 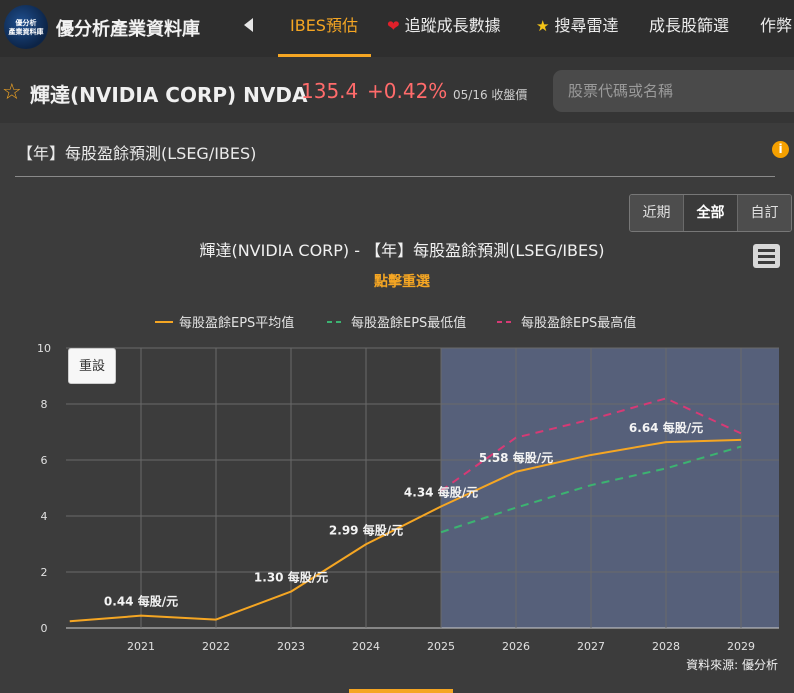 What do you see at coordinates (766, 256) in the screenshot?
I see `chart-menu-icon` at bounding box center [766, 256].